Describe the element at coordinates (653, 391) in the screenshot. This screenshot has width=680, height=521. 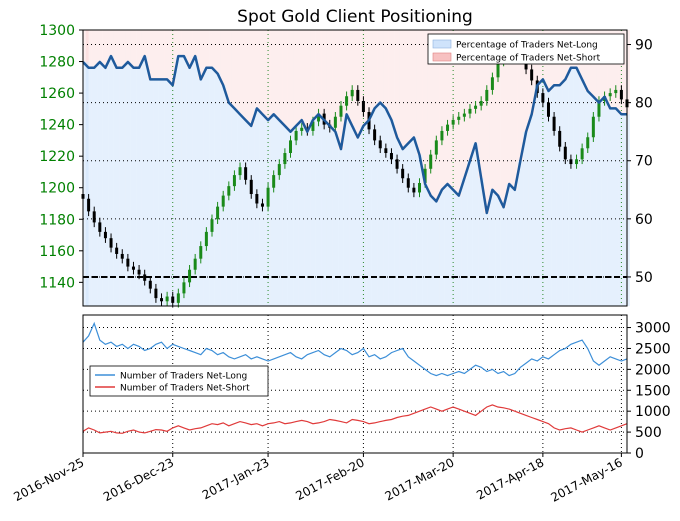
I see `count-tick-label: 1500` at that location.